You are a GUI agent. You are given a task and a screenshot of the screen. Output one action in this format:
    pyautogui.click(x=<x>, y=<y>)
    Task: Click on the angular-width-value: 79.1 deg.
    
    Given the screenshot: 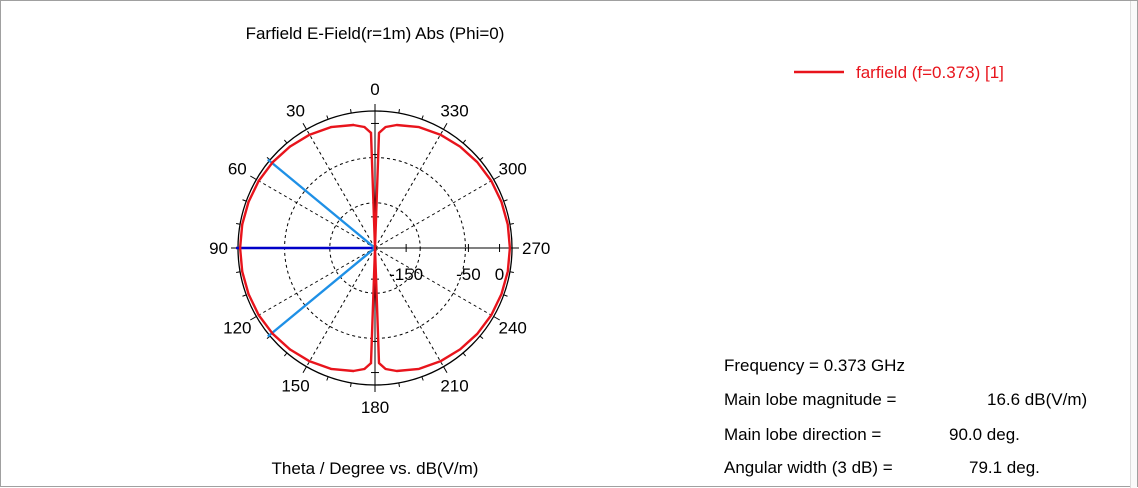 What is the action you would take?
    pyautogui.click(x=1004, y=467)
    